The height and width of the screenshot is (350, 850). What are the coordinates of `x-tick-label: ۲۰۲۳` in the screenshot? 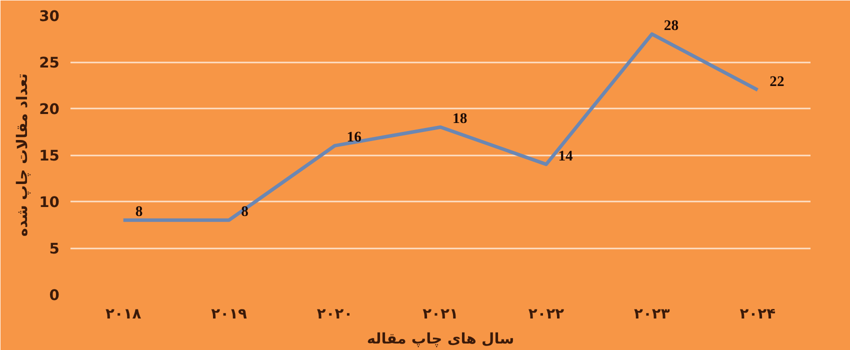 It's located at (652, 314).